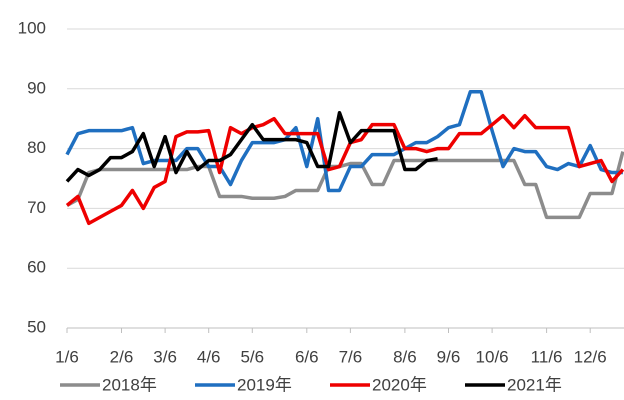  Describe the element at coordinates (129, 384) in the screenshot. I see `legend-label: 2018年` at that location.